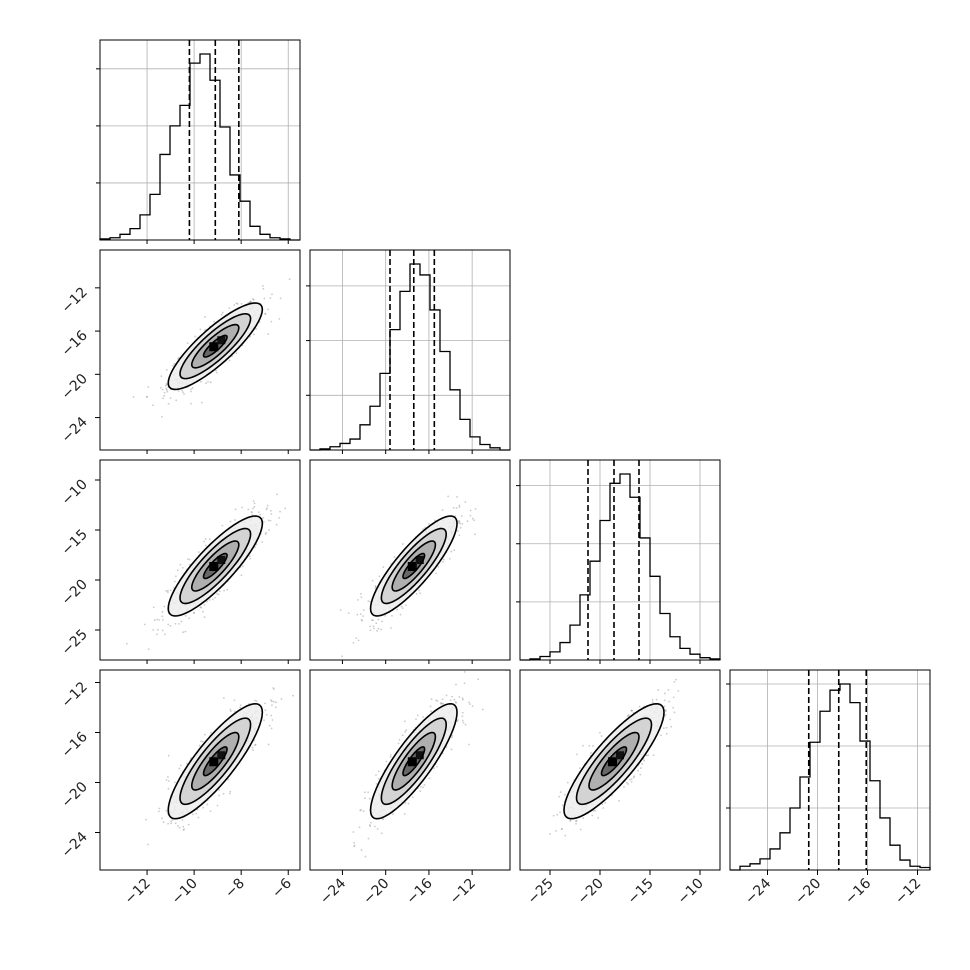 This screenshot has width=970, height=970. Describe the element at coordinates (376, 892) in the screenshot. I see `x-tick-label: −20` at that location.